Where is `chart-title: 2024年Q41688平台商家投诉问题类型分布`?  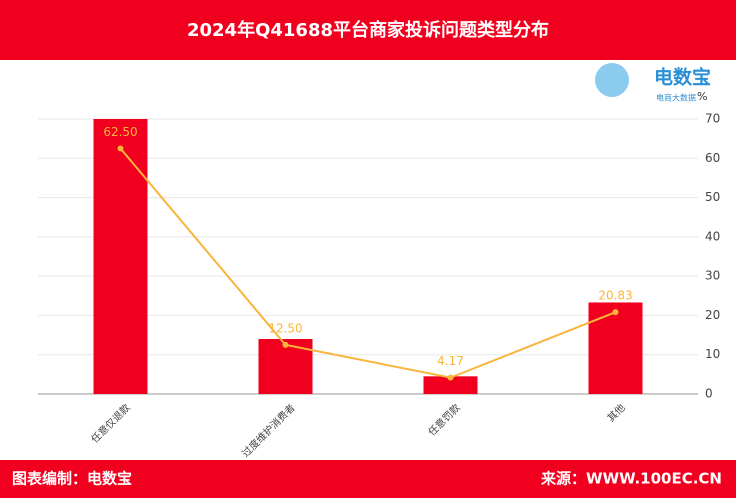 chart-title: 2024年Q41688平台商家投诉问题类型分布 is located at coordinates (368, 30).